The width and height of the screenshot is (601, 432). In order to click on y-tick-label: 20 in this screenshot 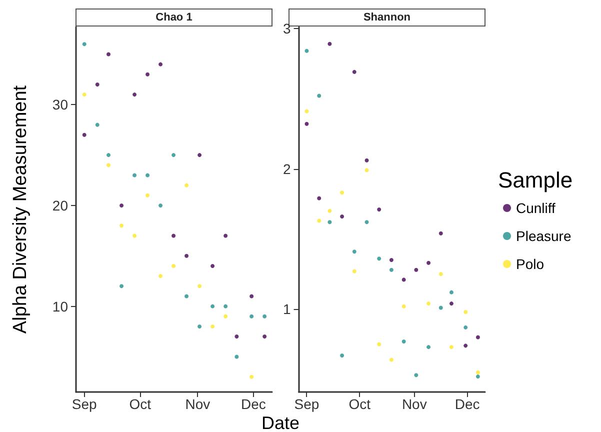, I will do `click(60, 205)`.